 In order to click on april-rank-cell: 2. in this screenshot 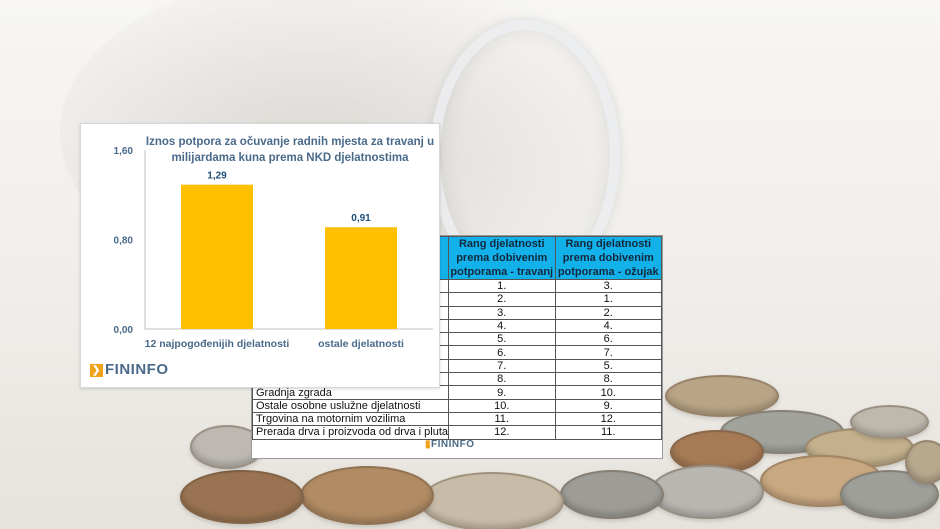, I will do `click(502, 299)`.